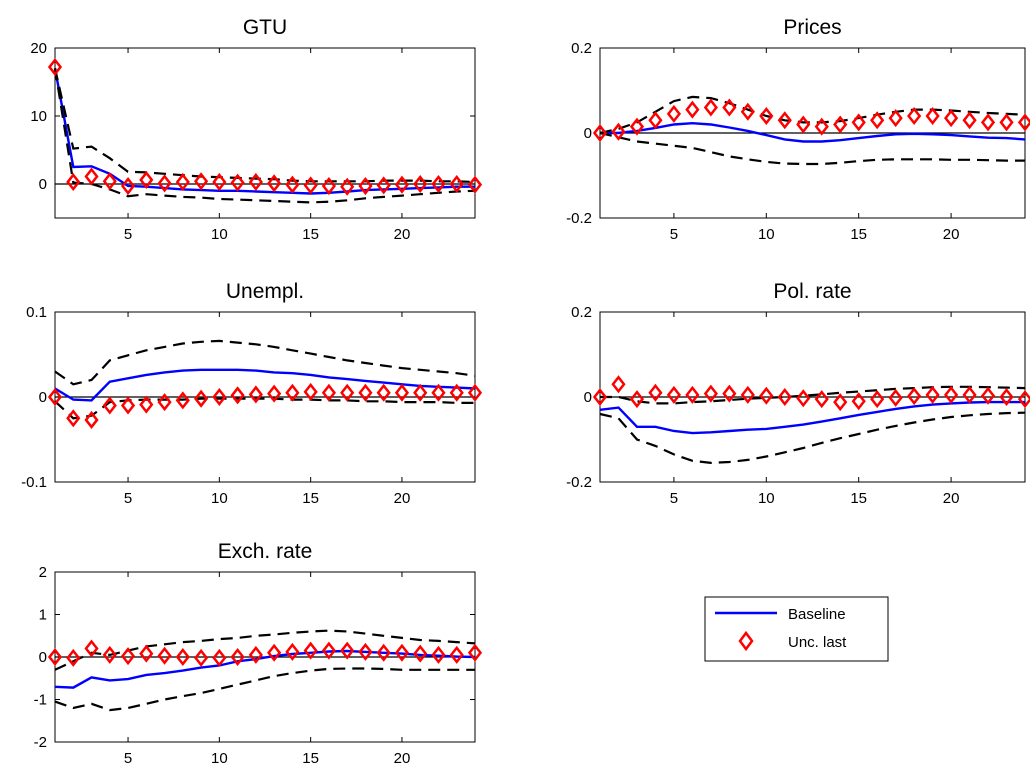 Image resolution: width=1030 pixels, height=773 pixels. What do you see at coordinates (746, 641) in the screenshot?
I see `legend-diamond-marker` at bounding box center [746, 641].